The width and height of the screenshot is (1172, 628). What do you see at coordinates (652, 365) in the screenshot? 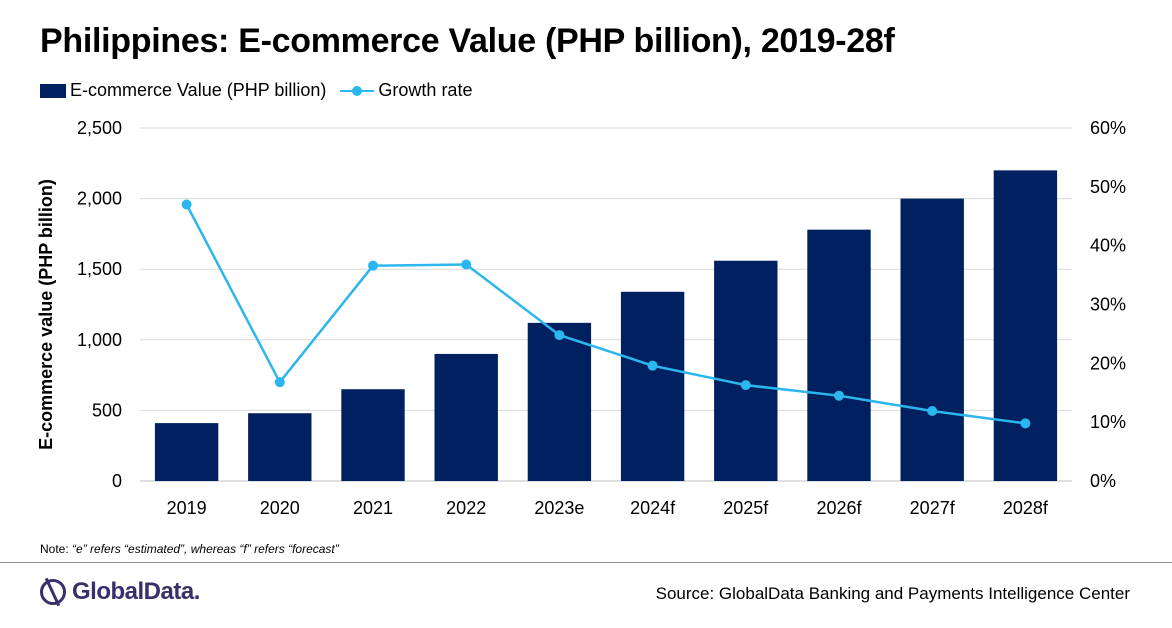
I see `growth-point-2024f` at bounding box center [652, 365].